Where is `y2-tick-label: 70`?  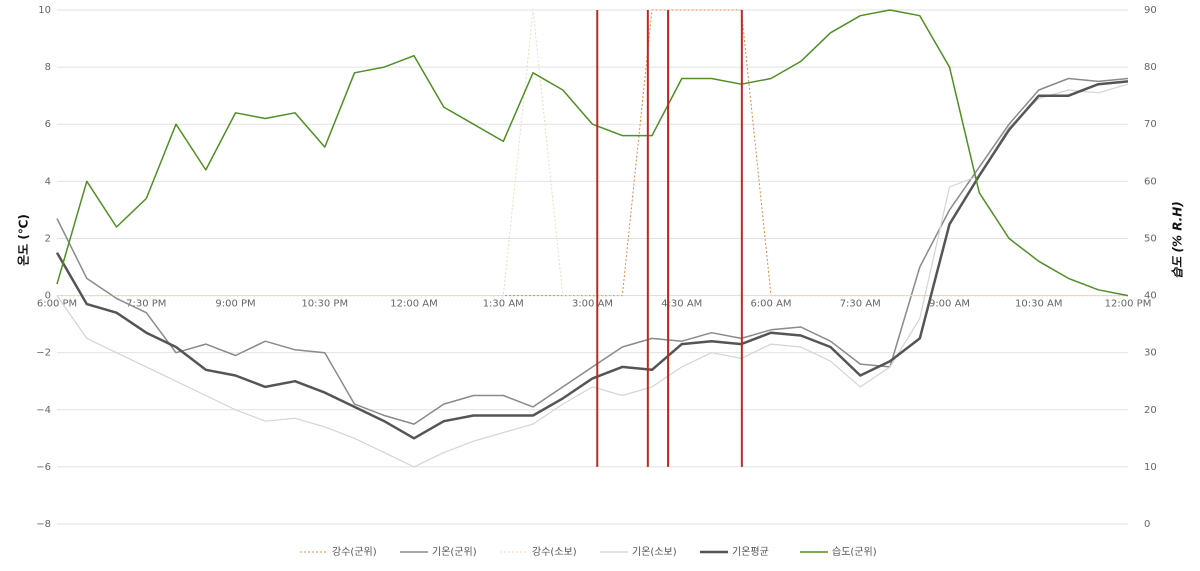
y2-tick-label: 70 is located at coordinates (1150, 124).